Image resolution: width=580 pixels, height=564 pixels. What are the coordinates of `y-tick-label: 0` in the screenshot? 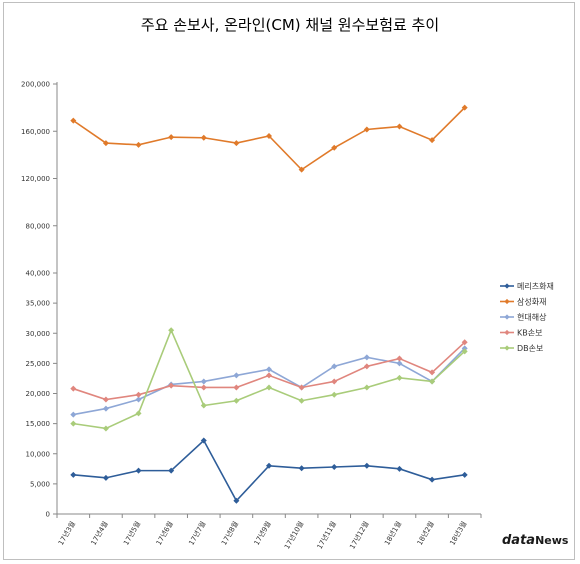 It's located at (48, 515).